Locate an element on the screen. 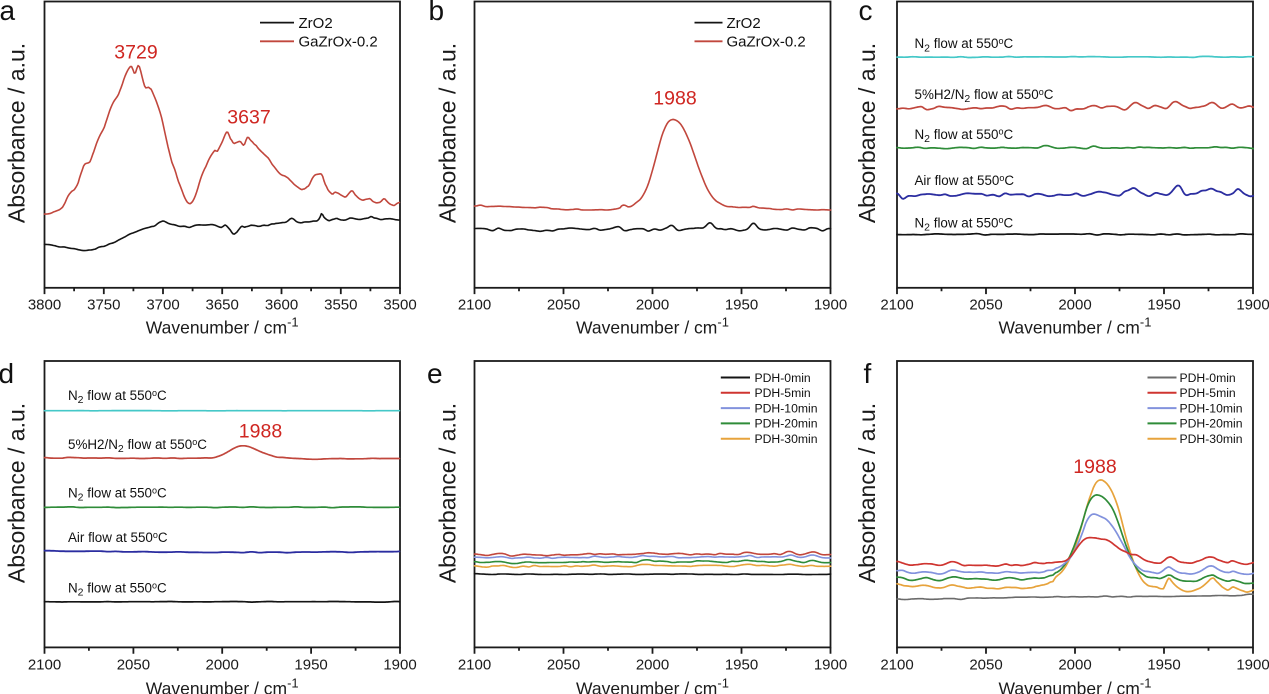  svg-text: 3729 is located at coordinates (135, 53).